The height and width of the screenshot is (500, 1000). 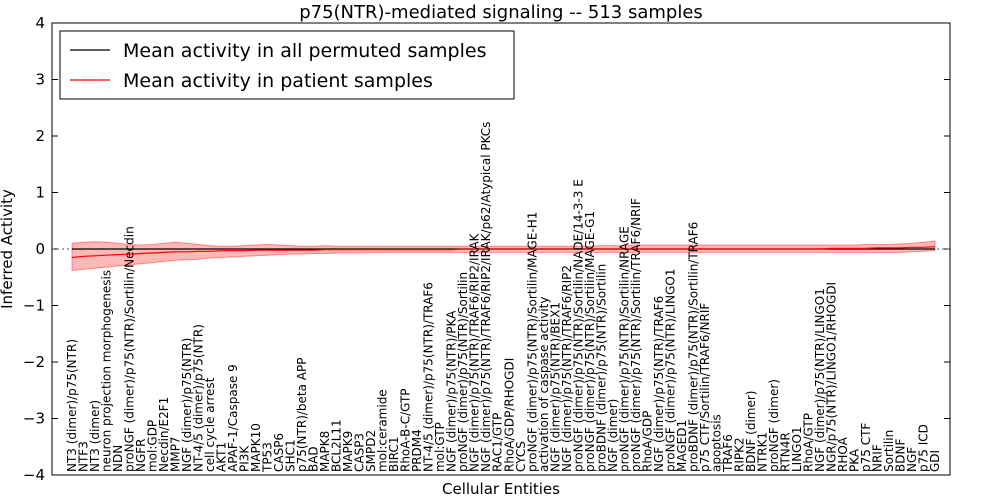 I want to click on x-tick-label: proBDNF (dimer)/p75(NTR)/Sortilin, so click(x=601, y=368).